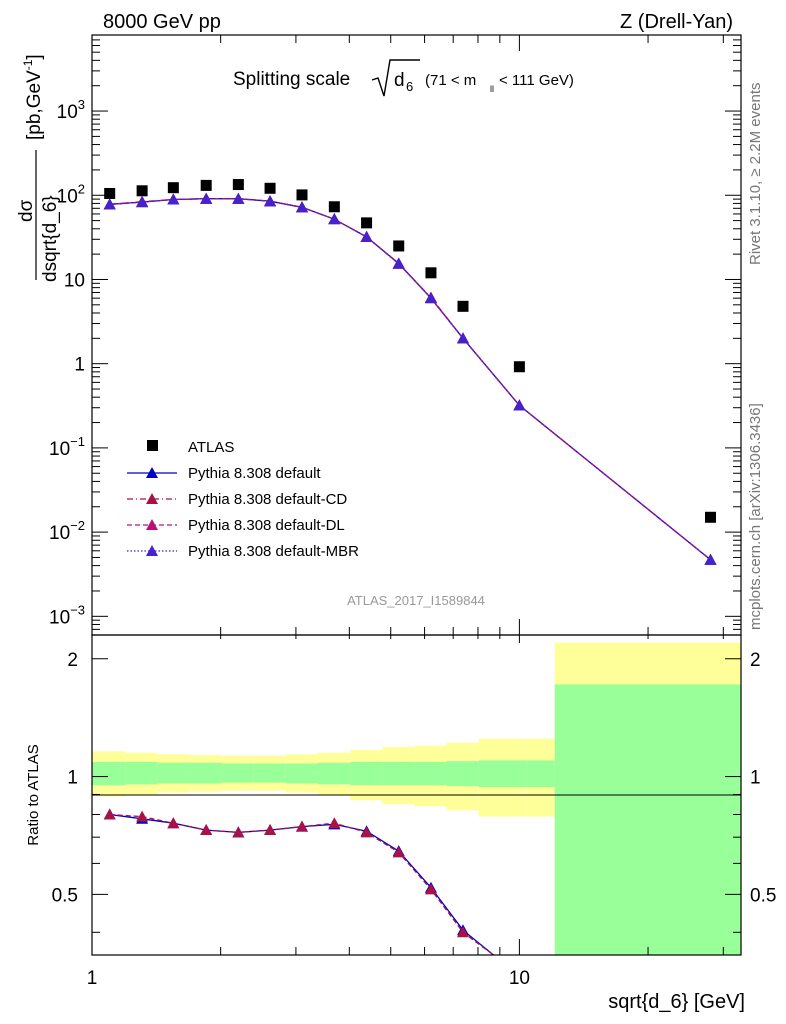  Describe the element at coordinates (72, 660) in the screenshot. I see `ratio-ytick-label-left: 2` at that location.